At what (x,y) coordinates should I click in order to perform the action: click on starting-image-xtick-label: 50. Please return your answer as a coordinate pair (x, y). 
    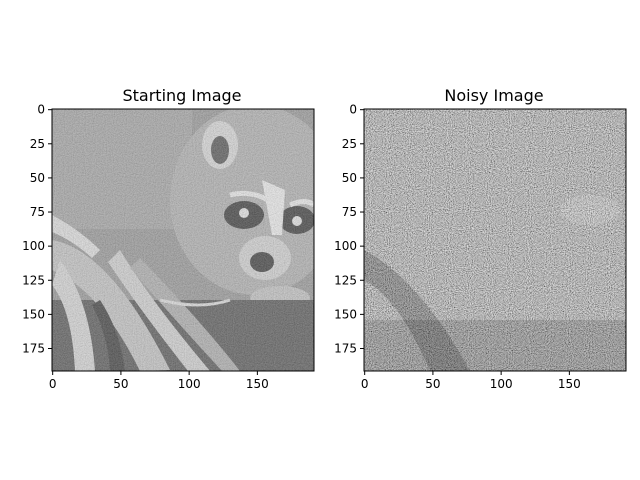
    Looking at the image, I should click on (120, 384).